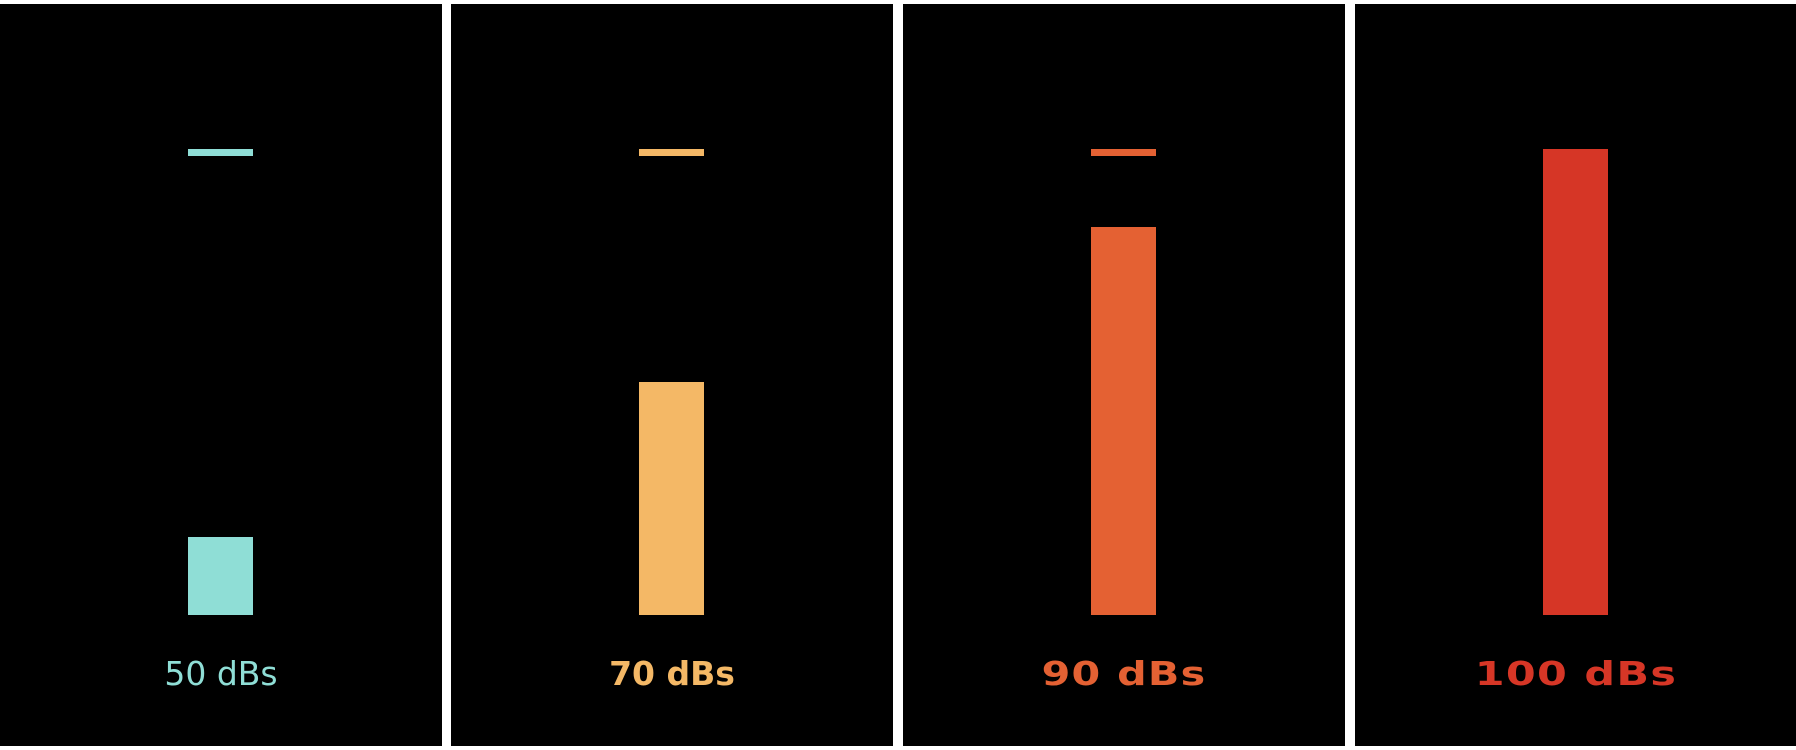 The width and height of the screenshot is (1796, 750). What do you see at coordinates (1123, 152) in the screenshot?
I see `max-marker-90-dbs` at bounding box center [1123, 152].